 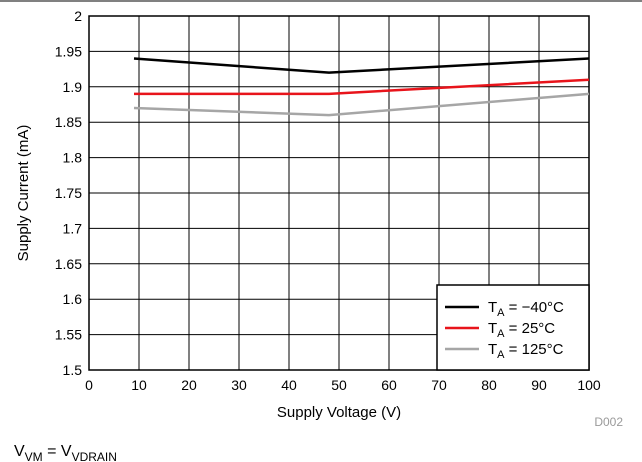 What do you see at coordinates (73, 87) in the screenshot?
I see `y-tick-label: 1.9` at bounding box center [73, 87].